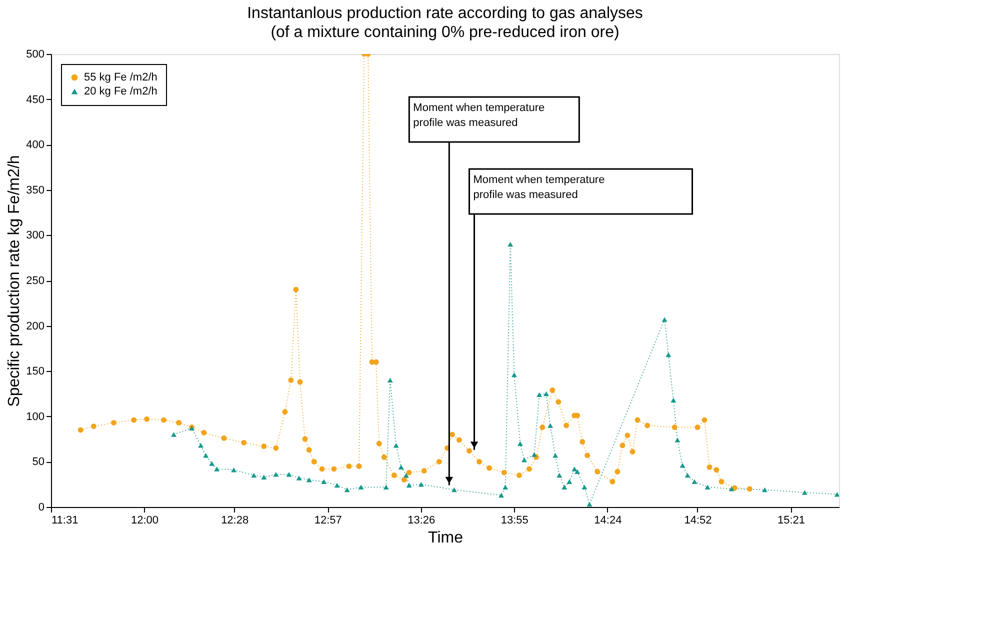 The width and height of the screenshot is (999, 621). I want to click on x-tick-label: 14:24, so click(608, 520).